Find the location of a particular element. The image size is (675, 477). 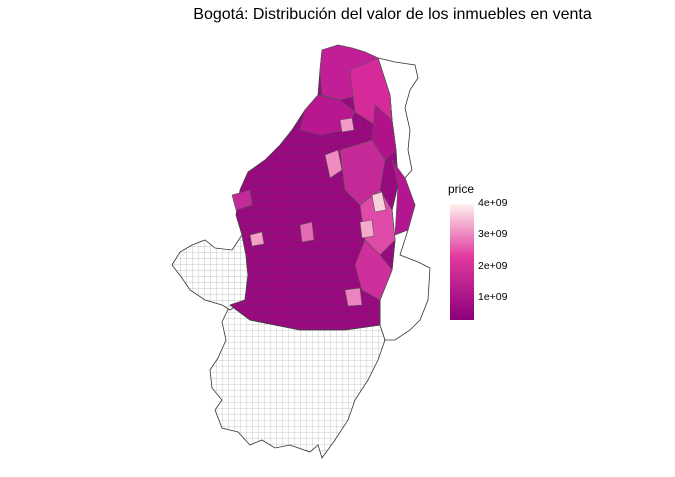

legend-tick-label: 2e+09 is located at coordinates (493, 265).